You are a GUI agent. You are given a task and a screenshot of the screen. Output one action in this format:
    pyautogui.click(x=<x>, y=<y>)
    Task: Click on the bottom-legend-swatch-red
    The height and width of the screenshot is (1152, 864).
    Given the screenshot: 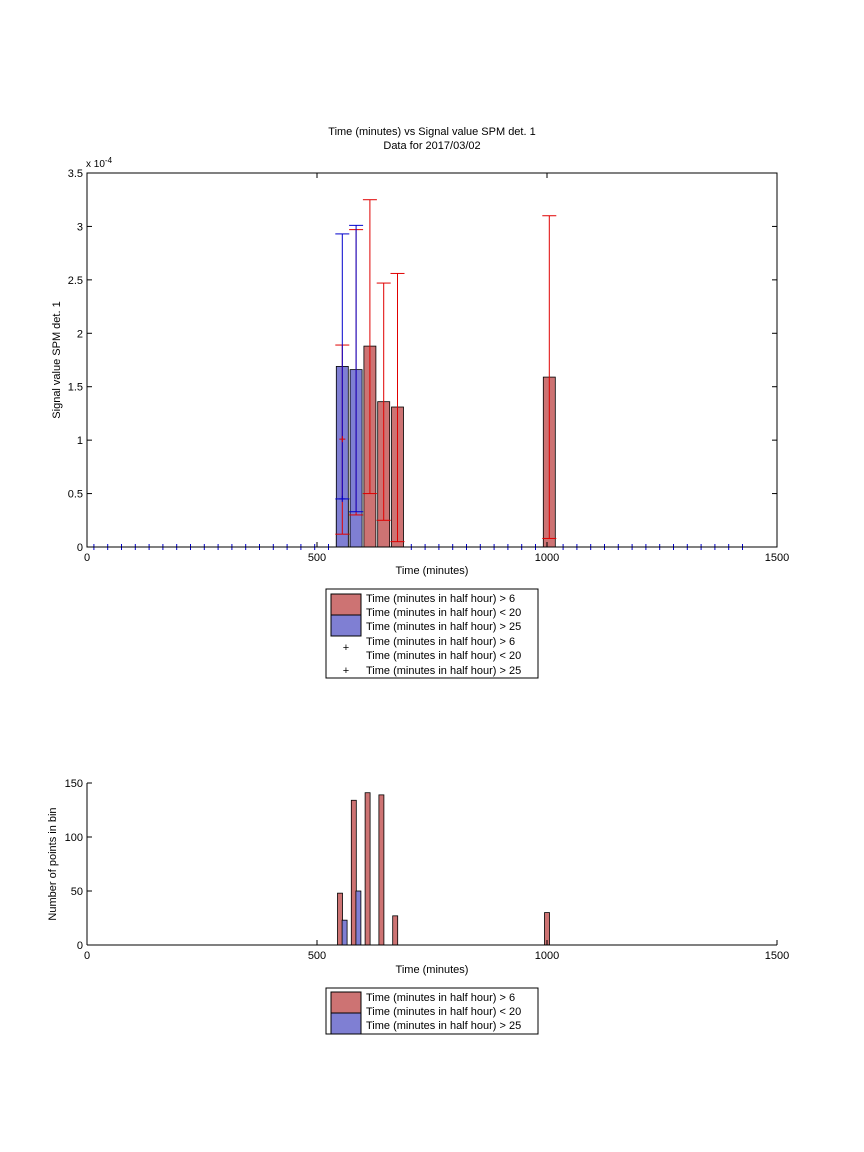 What is the action you would take?
    pyautogui.click(x=346, y=1002)
    